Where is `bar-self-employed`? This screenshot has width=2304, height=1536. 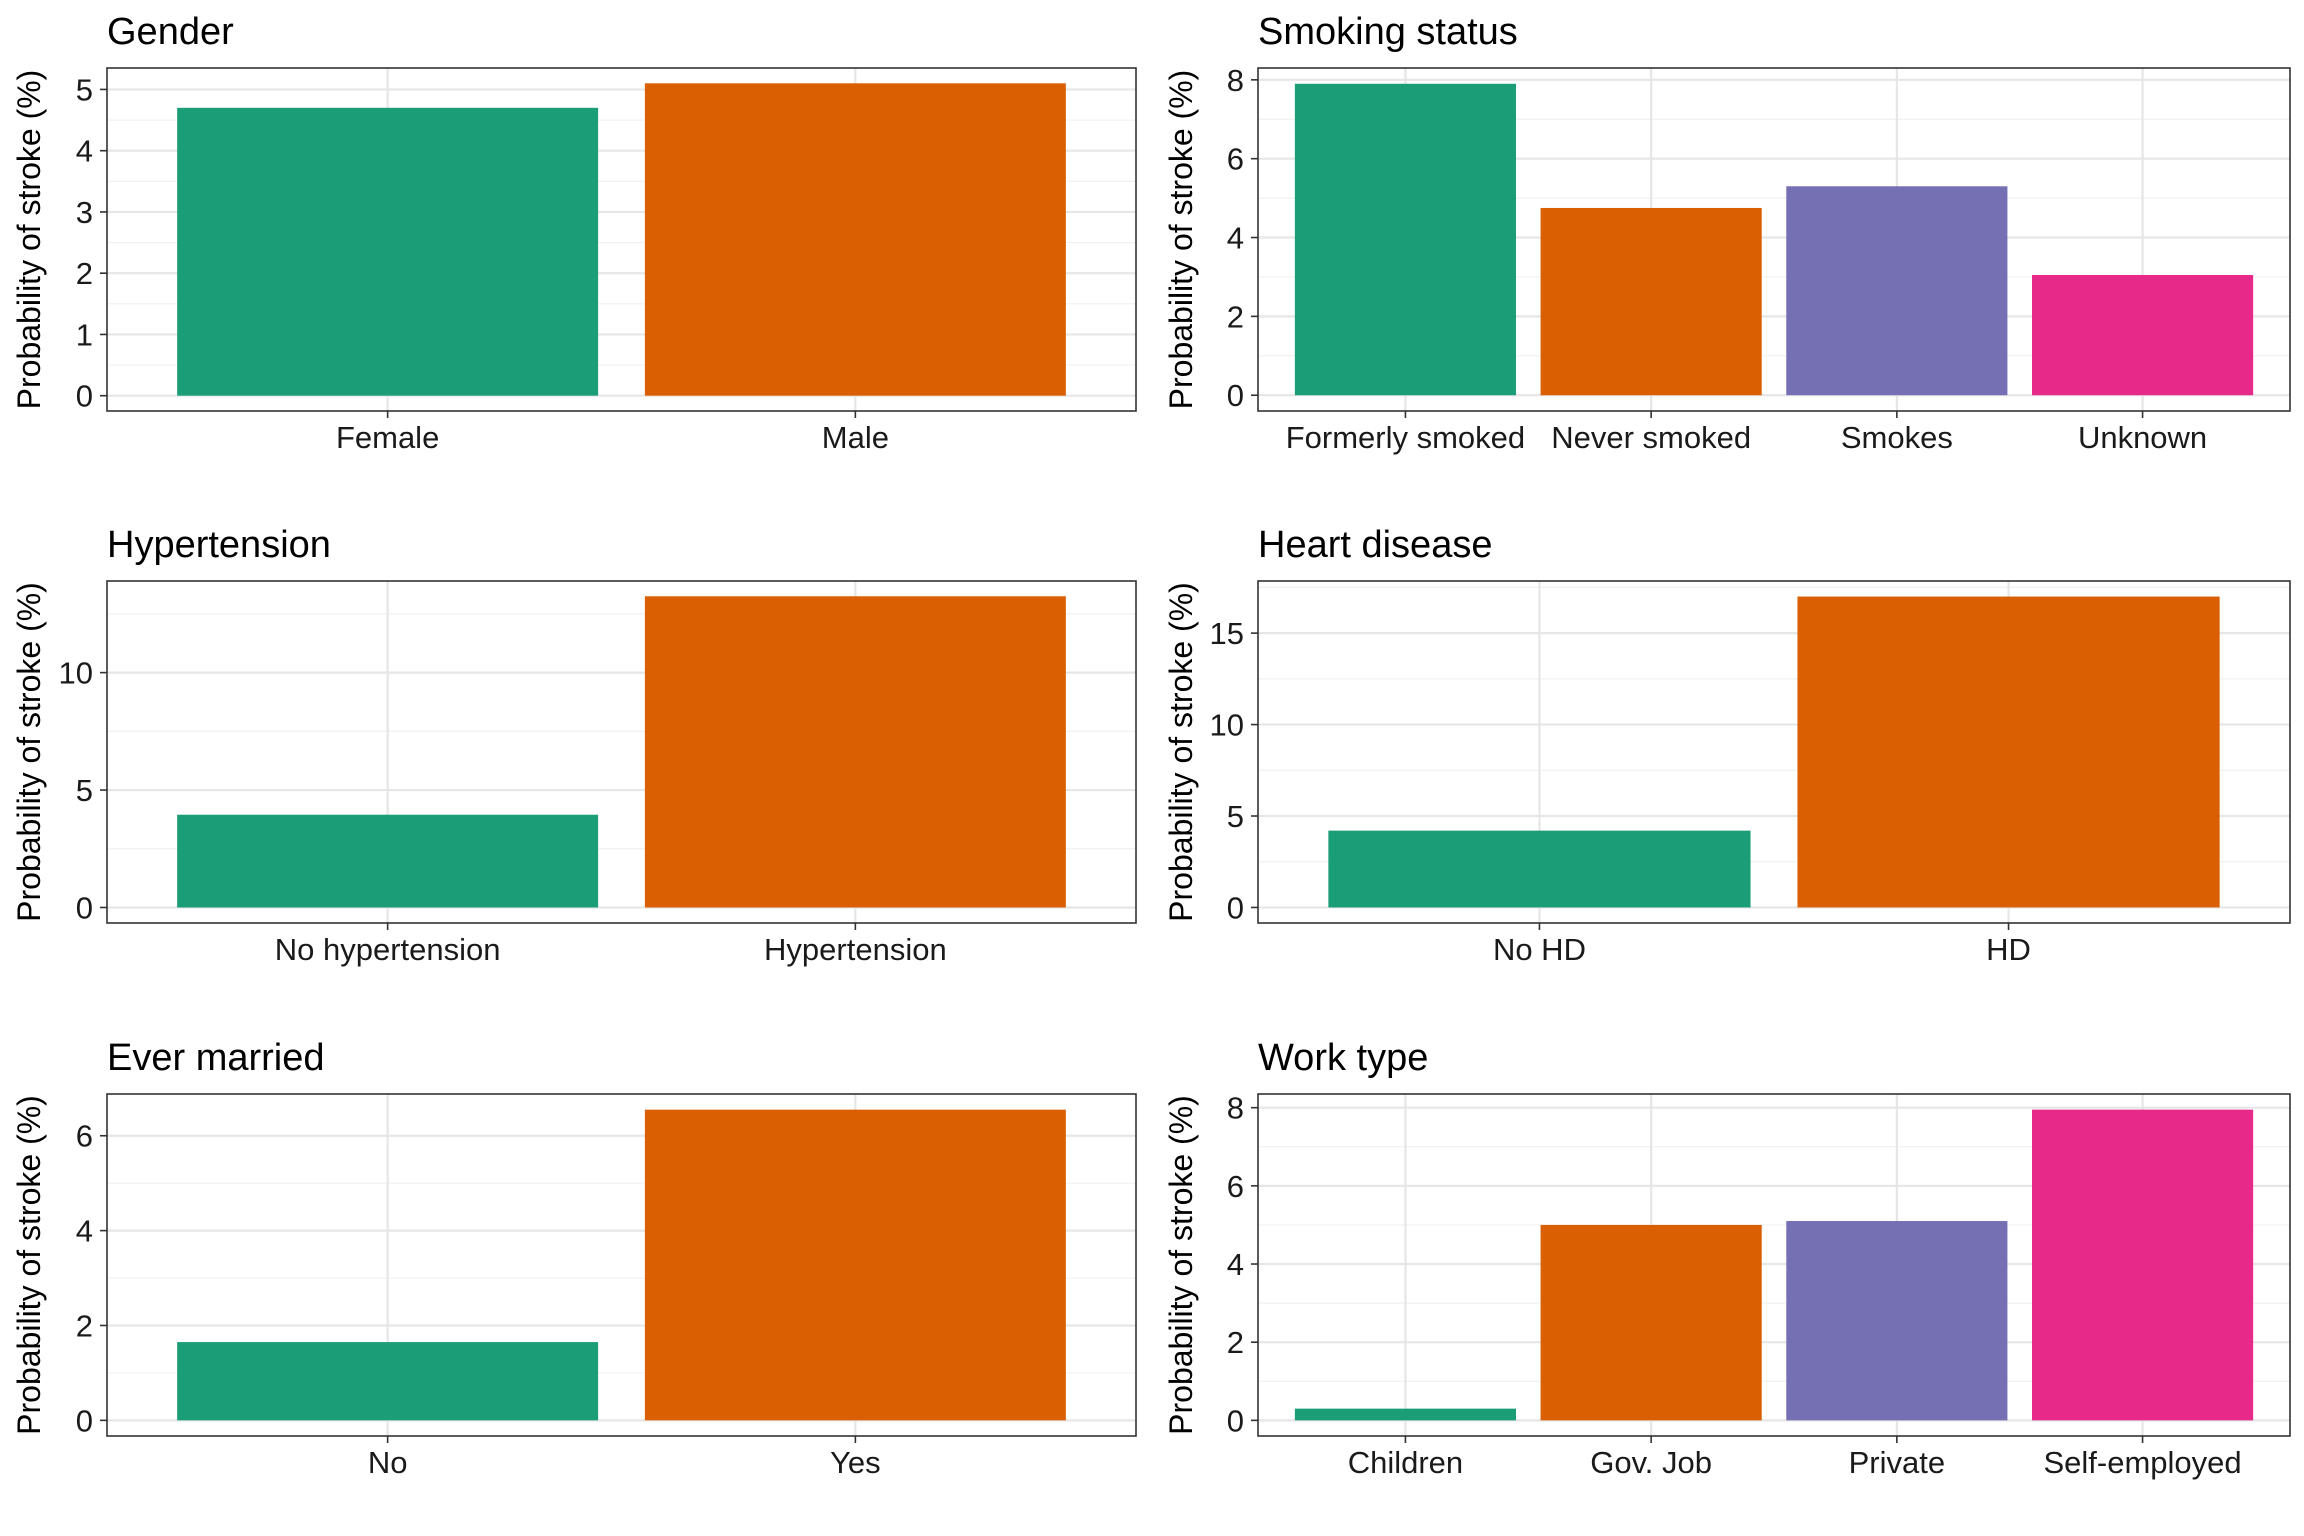
bar-self-employed is located at coordinates (2143, 1265).